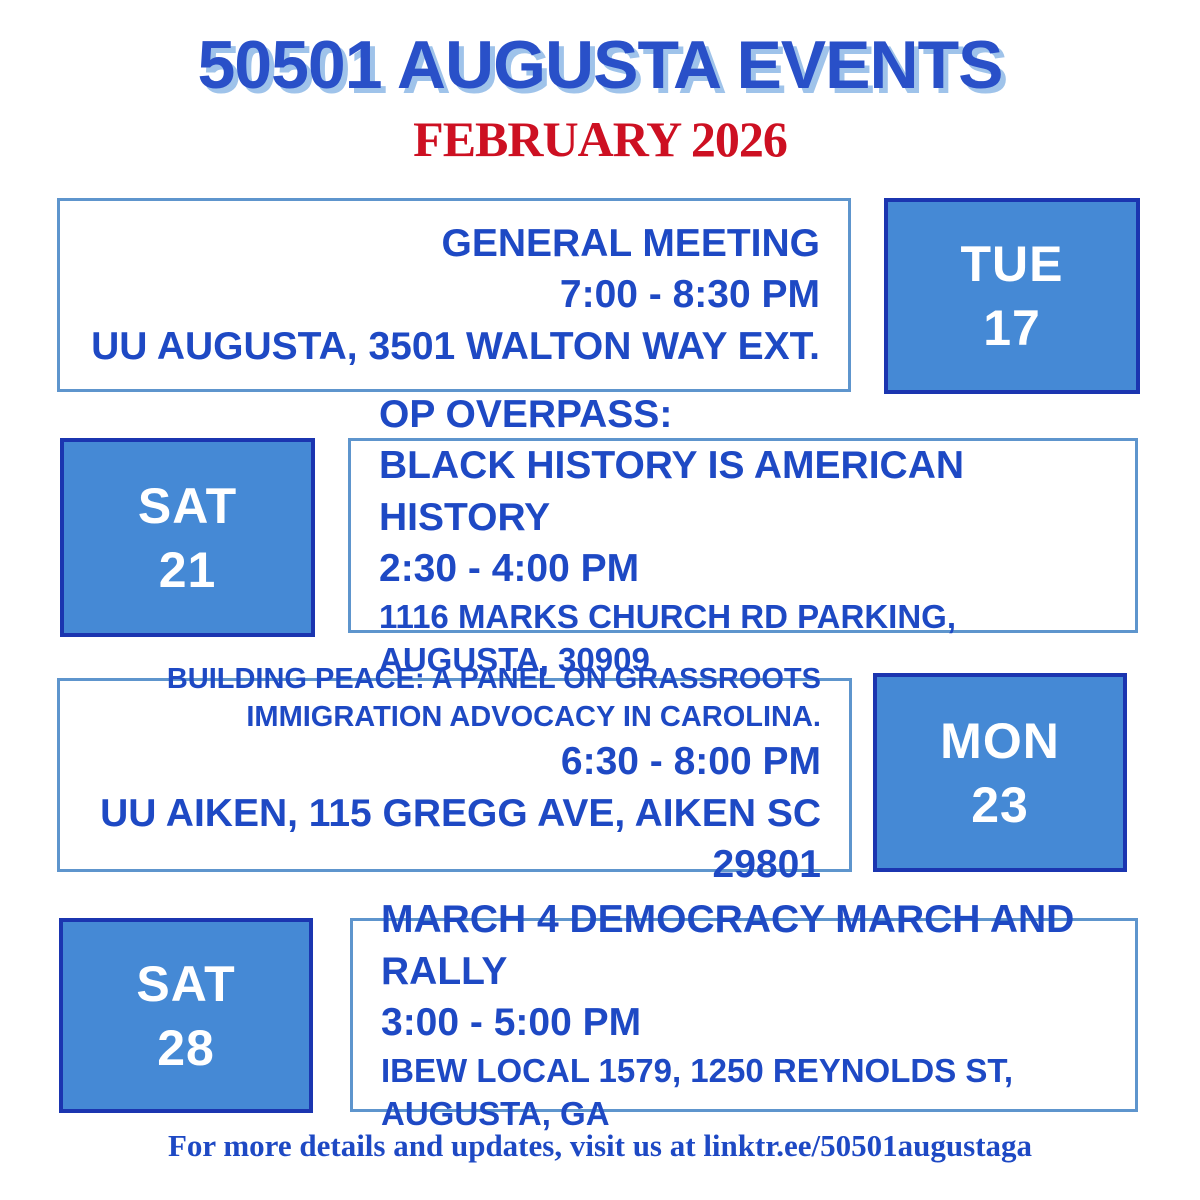 The image size is (1200, 1200). Describe the element at coordinates (690, 762) in the screenshot. I see `event-time: 6:30 - 8:00 PM` at that location.